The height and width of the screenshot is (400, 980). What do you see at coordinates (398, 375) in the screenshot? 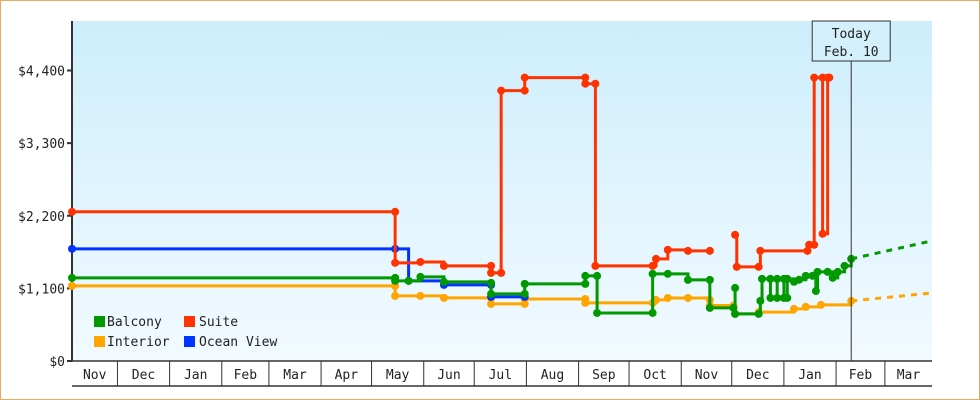
I see `x-tick-label: May` at bounding box center [398, 375].